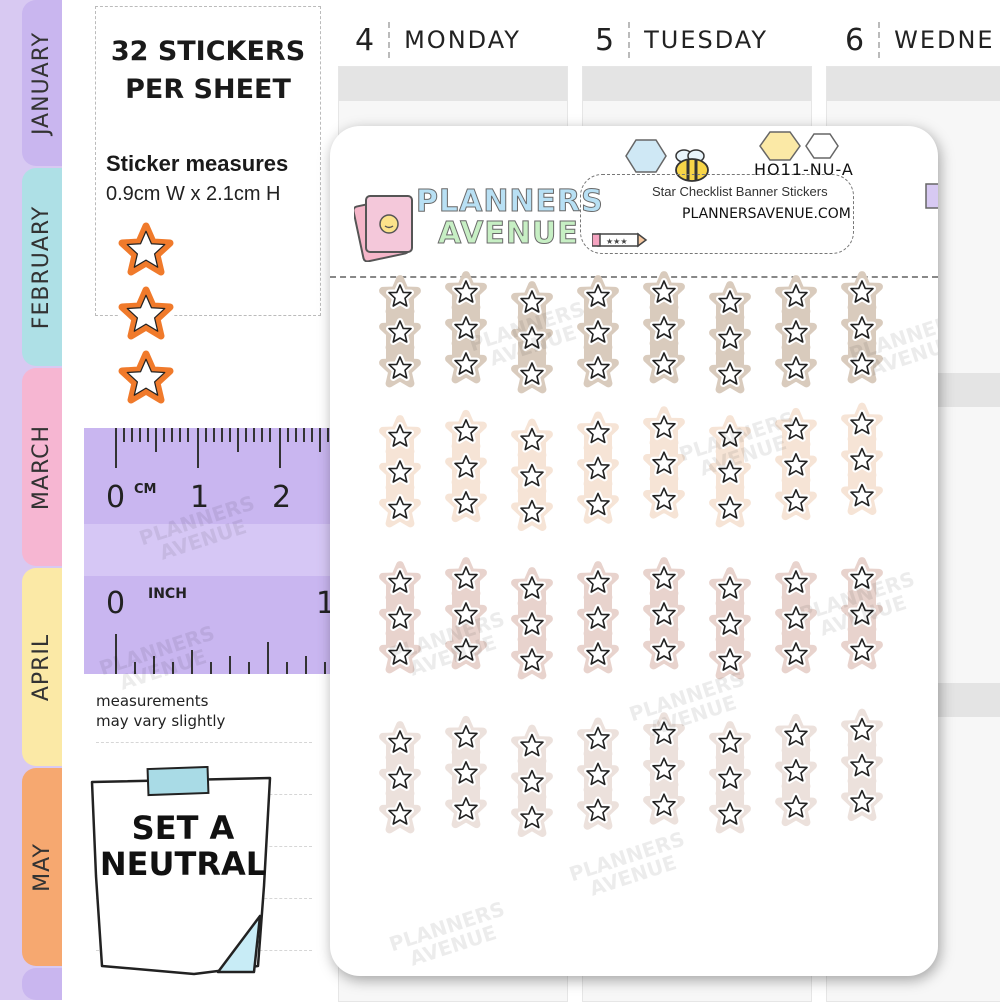 The width and height of the screenshot is (1000, 1002). What do you see at coordinates (161, 721) in the screenshot?
I see `disclaimer-line: may vary slightly` at bounding box center [161, 721].